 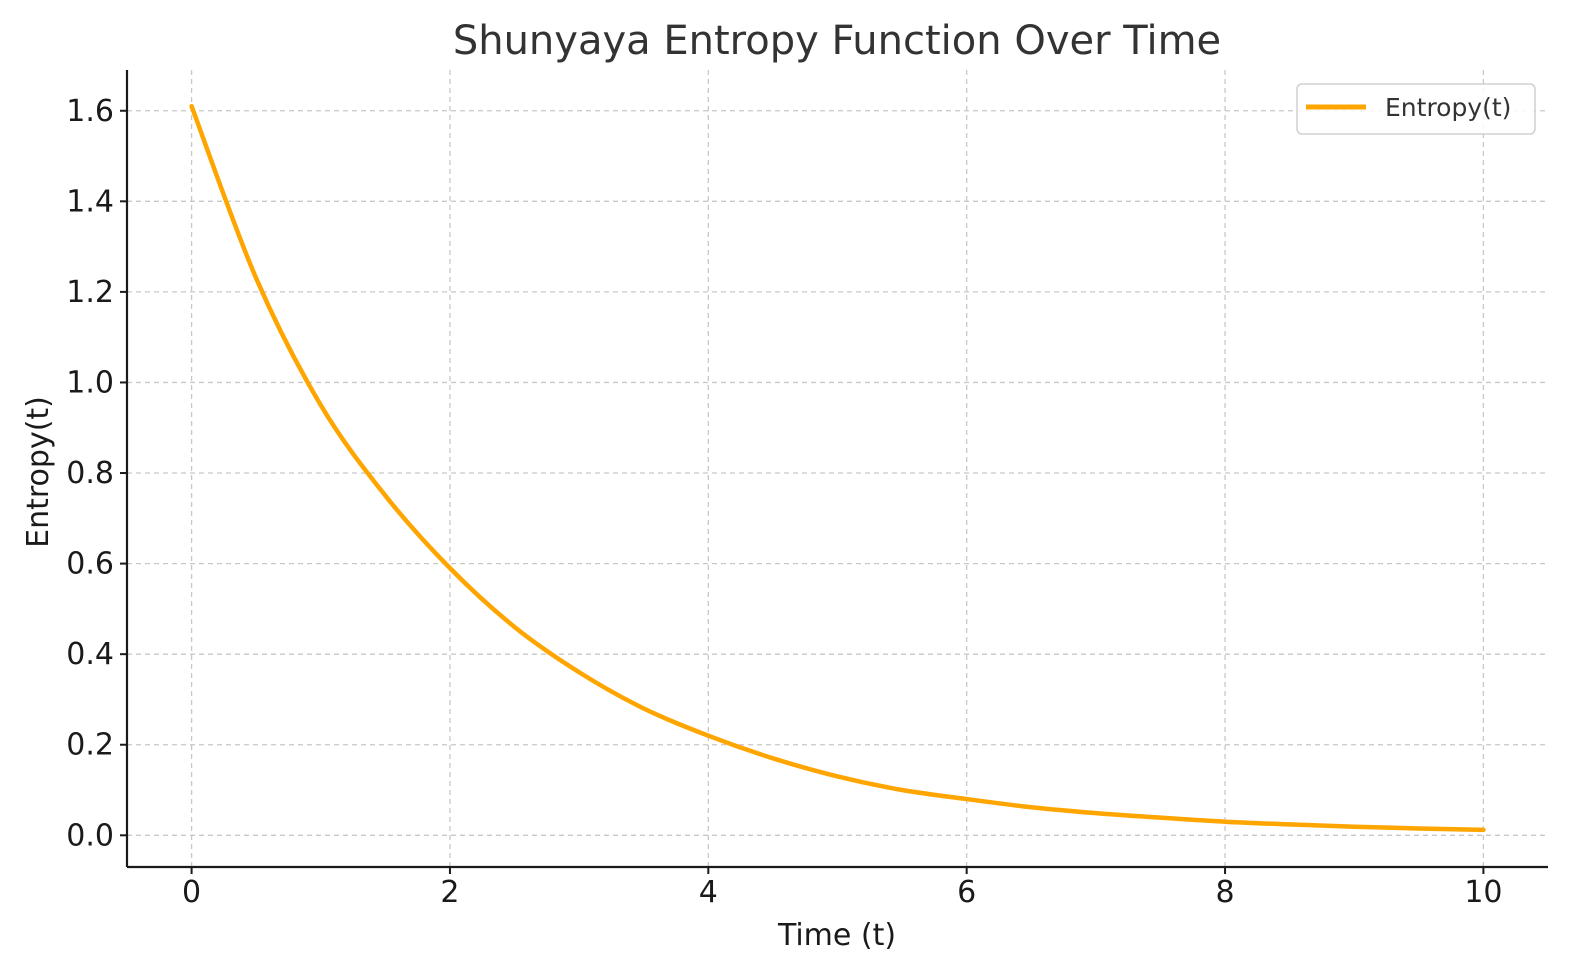 What do you see at coordinates (708, 892) in the screenshot?
I see `x-tick-label: 4` at bounding box center [708, 892].